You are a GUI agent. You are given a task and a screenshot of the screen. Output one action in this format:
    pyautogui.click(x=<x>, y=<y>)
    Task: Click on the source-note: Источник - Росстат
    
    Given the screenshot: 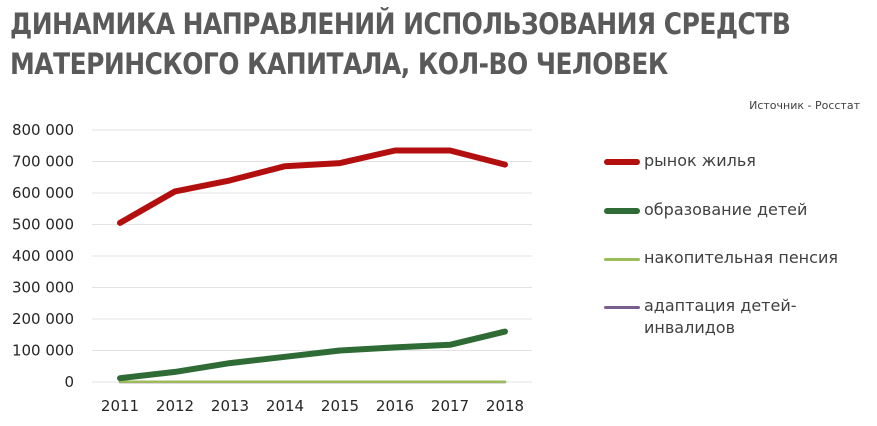 What is the action you would take?
    pyautogui.click(x=804, y=105)
    